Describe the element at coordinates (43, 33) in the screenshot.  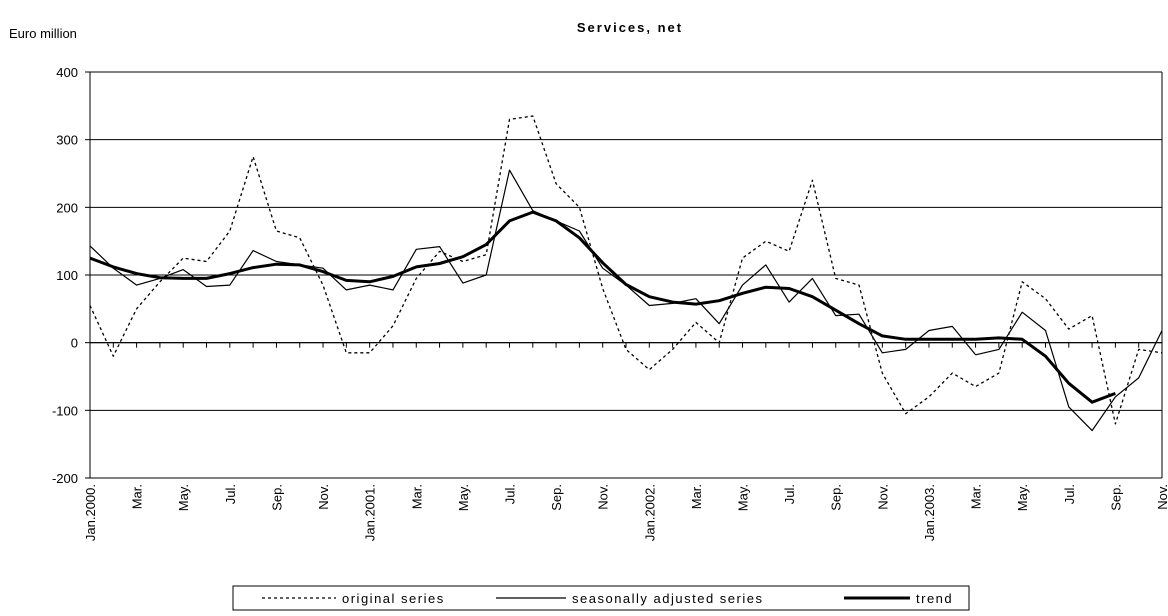
I see `y-axis-label: Euro million` at that location.